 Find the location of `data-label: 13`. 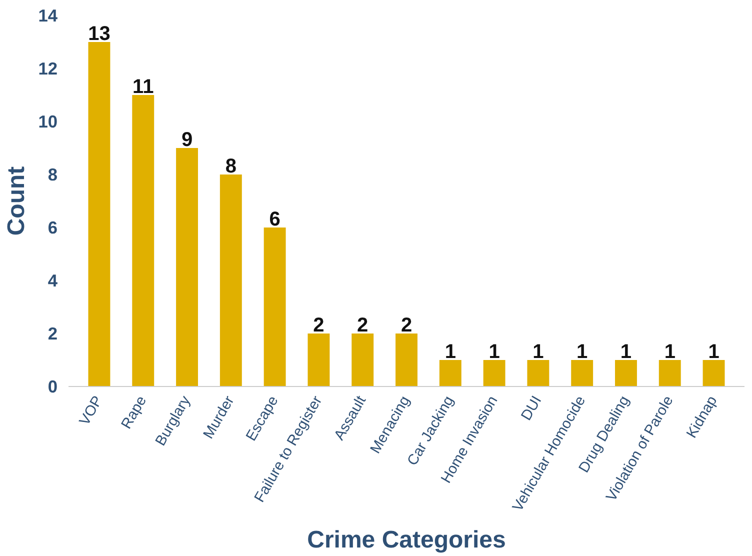

data-label: 13 is located at coordinates (99, 34).